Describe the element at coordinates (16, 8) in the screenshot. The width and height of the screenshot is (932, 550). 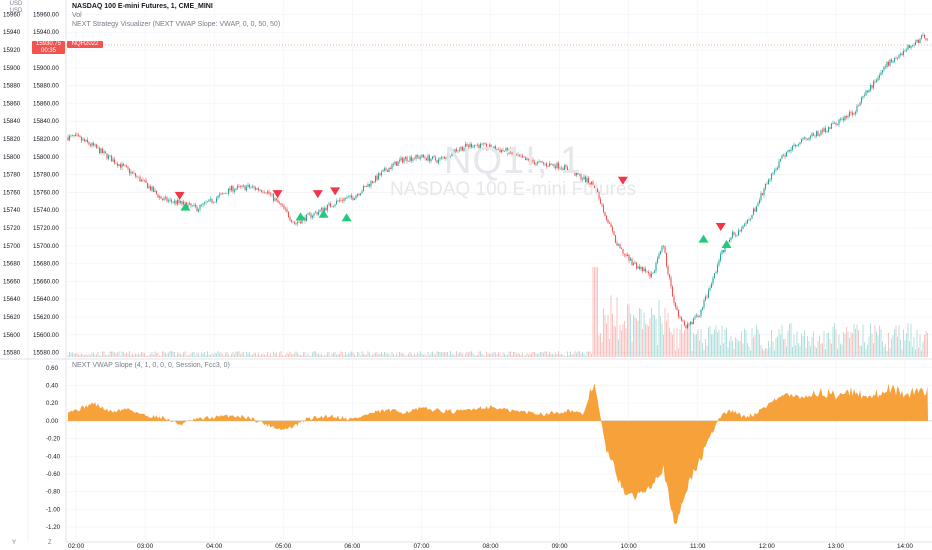
I see `currency-label: USD USD` at that location.